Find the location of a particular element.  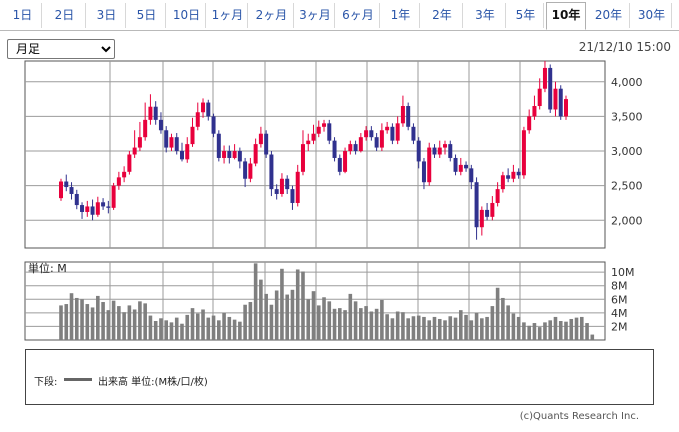

period-tabs: 1日 2日 3日 5日 10日 1ヶ月 2ヶ月 3ヶ月 6ヶ月 1年 2年 3年 5年 10年 20年 30年 is located at coordinates (339, 15).